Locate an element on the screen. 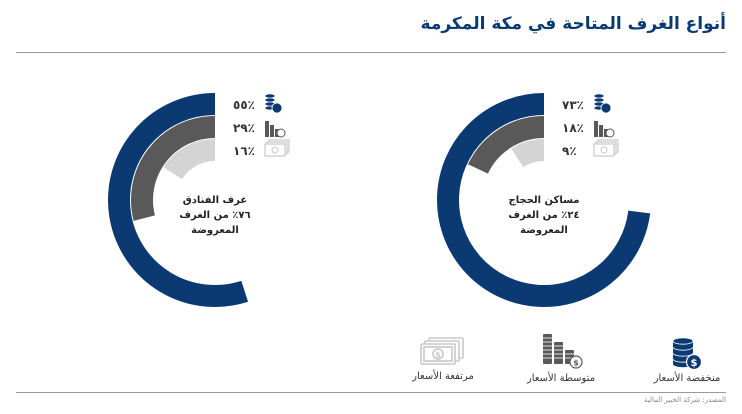 Image resolution: width=742 pixels, height=414 pixels. percent-label: ١٨٪ is located at coordinates (573, 128).